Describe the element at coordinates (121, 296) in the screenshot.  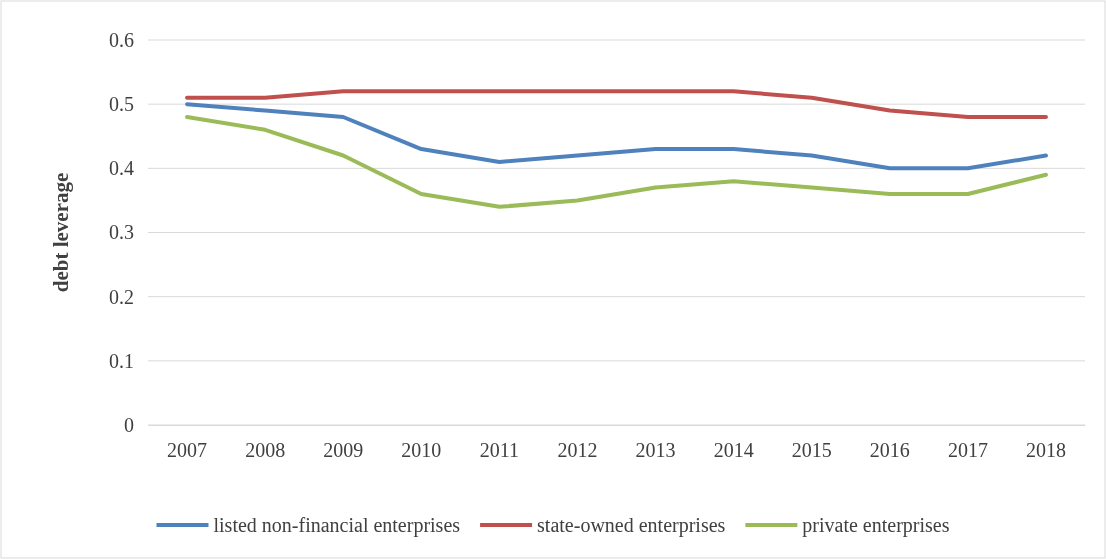
I see `y-tick-label: 0.2` at that location.